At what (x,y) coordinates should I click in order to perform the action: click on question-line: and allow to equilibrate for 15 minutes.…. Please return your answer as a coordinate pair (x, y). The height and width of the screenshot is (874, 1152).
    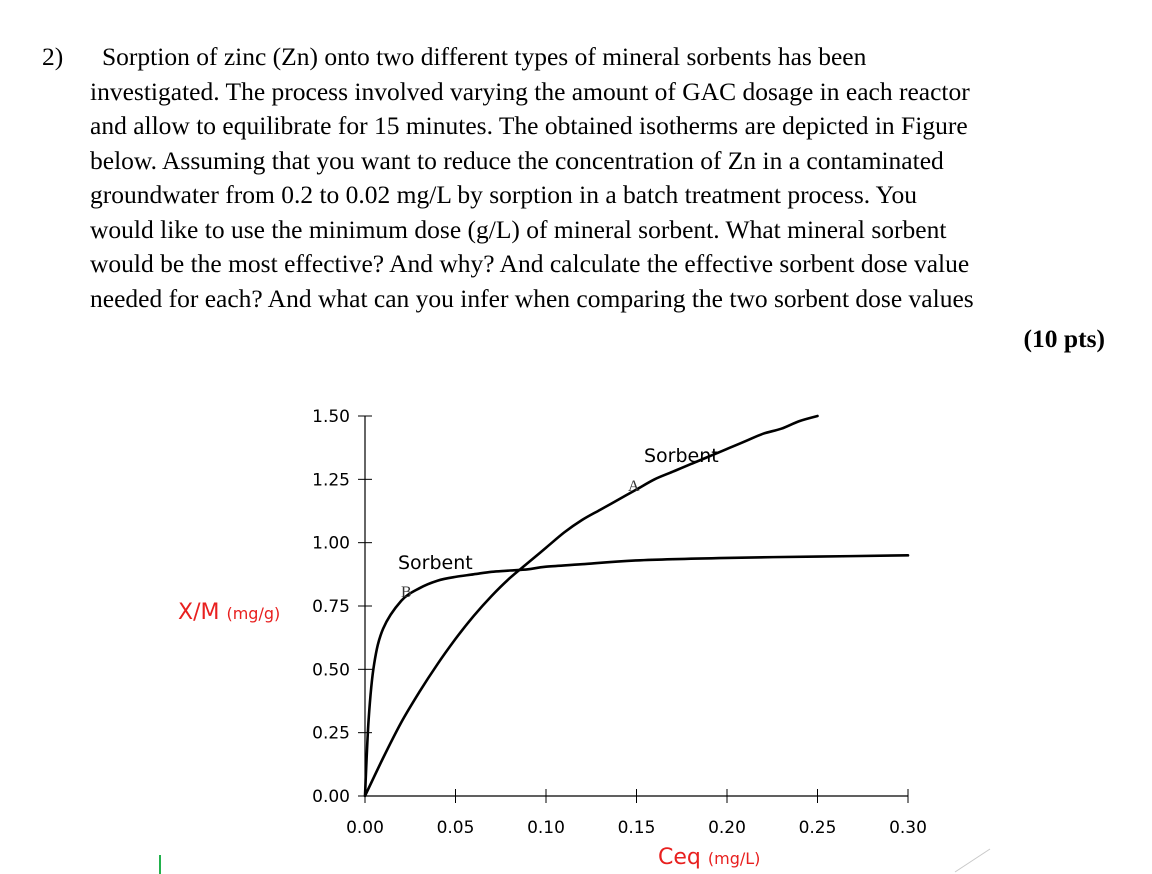
    Looking at the image, I should click on (529, 125).